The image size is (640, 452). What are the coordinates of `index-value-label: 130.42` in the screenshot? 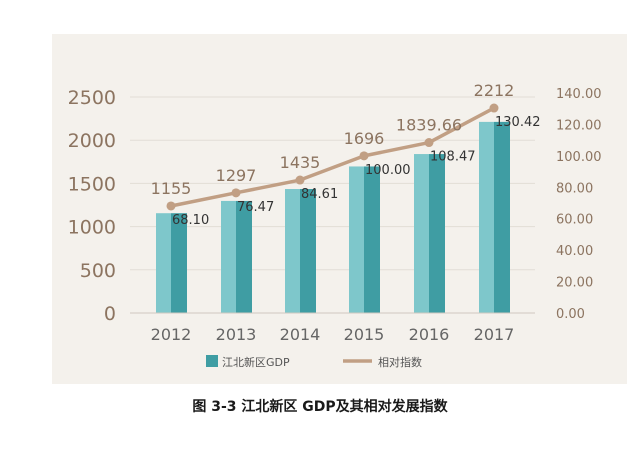 It's located at (518, 122).